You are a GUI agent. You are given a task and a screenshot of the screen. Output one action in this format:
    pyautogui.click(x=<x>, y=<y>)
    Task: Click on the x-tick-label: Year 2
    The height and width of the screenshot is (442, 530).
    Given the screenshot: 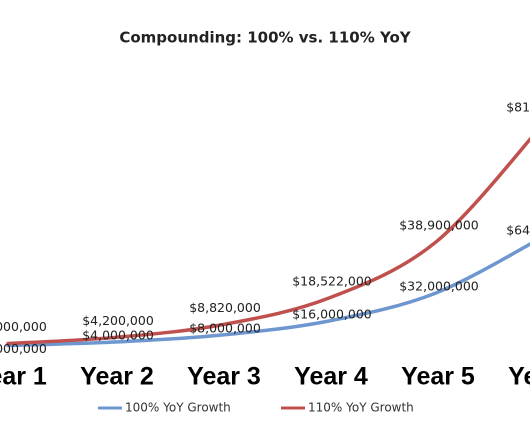 What is the action you would take?
    pyautogui.click(x=117, y=377)
    